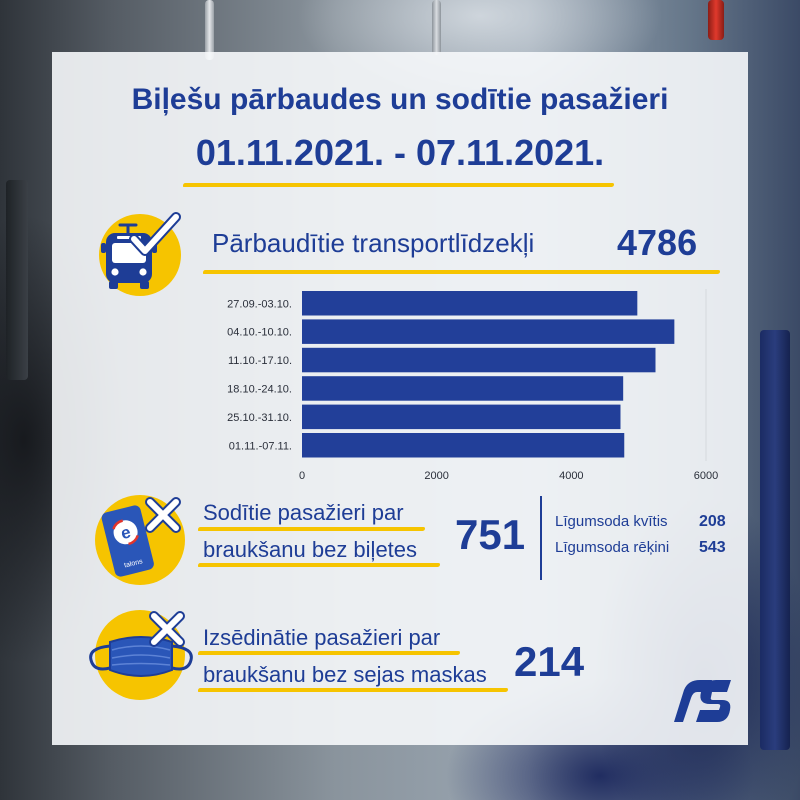 This screenshot has width=800, height=800. I want to click on x-tick-label: 0, so click(302, 476).